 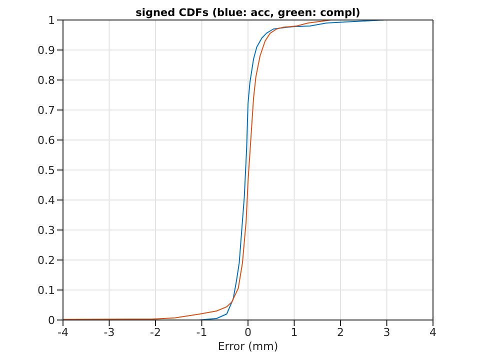 What do you see at coordinates (46, 80) in the screenshot?
I see `y-tick-label: 0.8` at bounding box center [46, 80].